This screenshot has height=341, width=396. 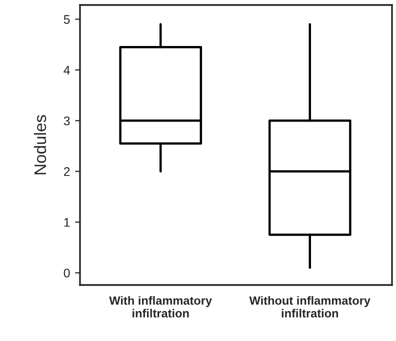 I want to click on x-tick-label: Without inflammatory infiltration, so click(x=309, y=307).